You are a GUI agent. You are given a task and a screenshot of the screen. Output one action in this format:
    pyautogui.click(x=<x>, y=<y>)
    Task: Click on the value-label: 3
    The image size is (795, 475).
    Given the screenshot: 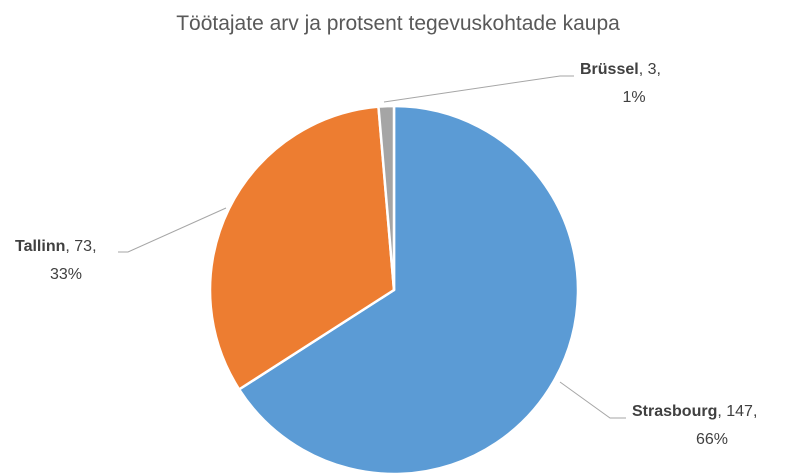 What is the action you would take?
    pyautogui.click(x=652, y=69)
    